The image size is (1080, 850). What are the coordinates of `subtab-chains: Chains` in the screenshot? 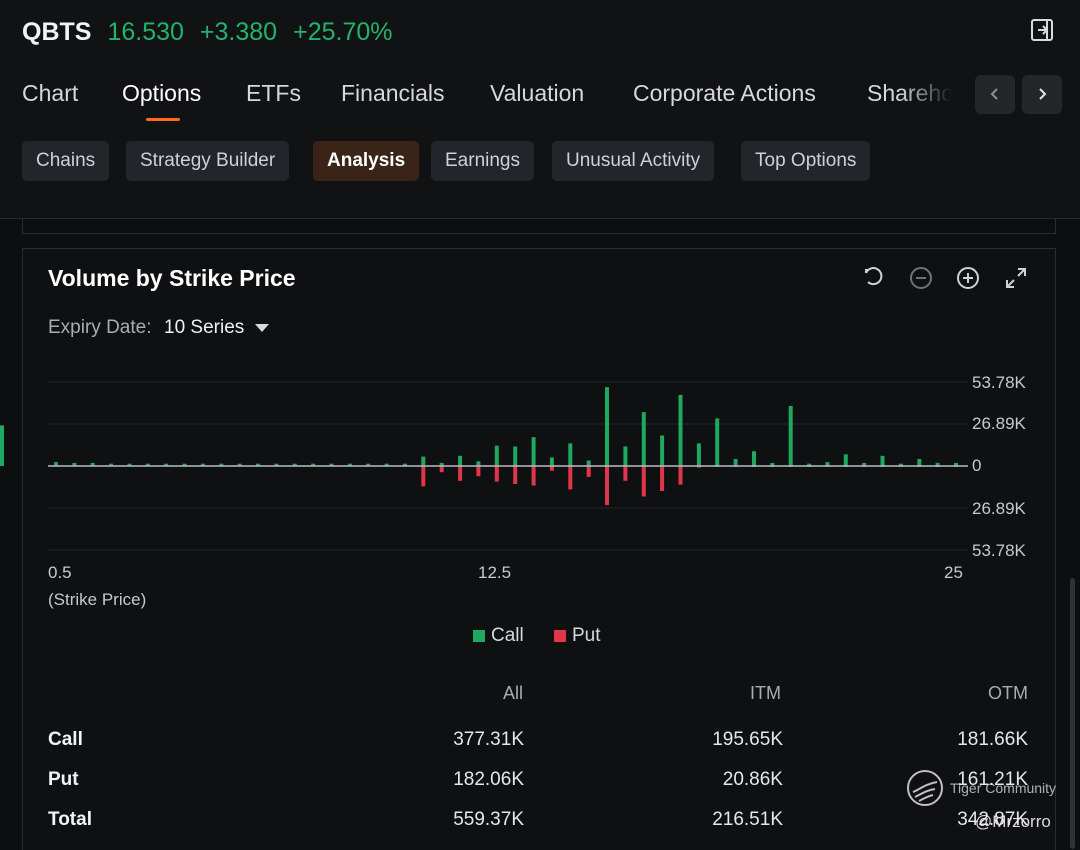 It's located at (66, 161).